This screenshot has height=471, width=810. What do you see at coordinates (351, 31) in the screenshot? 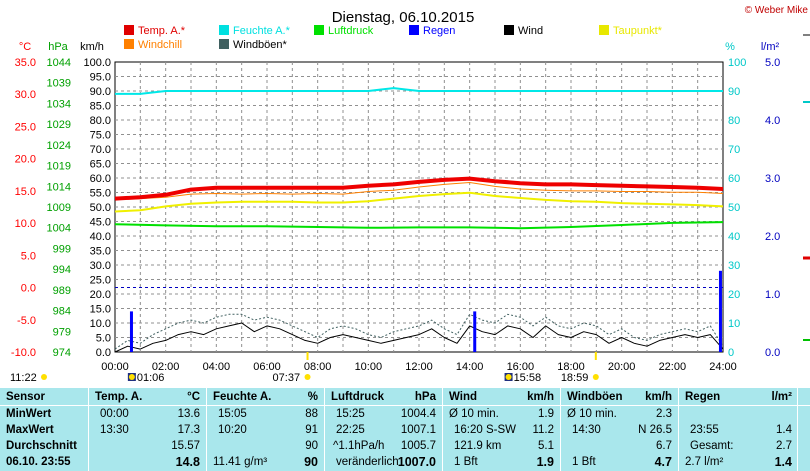
I see `legend-label: Luftdruck` at bounding box center [351, 31].